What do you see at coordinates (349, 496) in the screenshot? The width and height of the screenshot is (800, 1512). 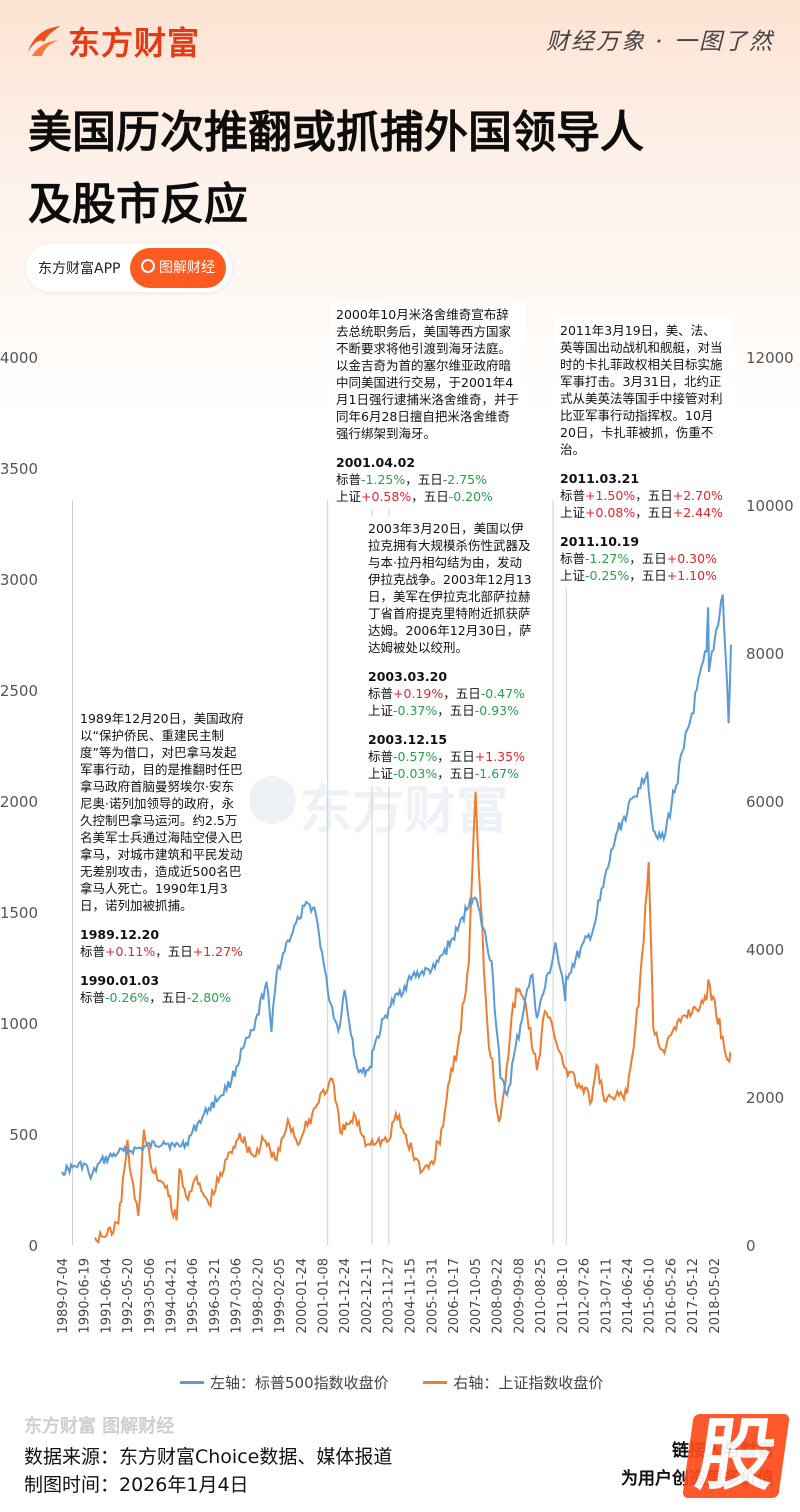 I see `label: 上证` at bounding box center [349, 496].